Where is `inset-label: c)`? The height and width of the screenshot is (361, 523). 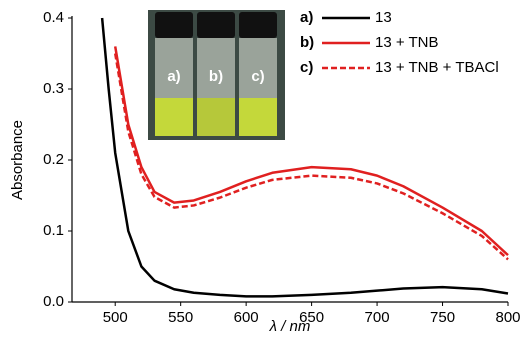
inset-label: c) is located at coordinates (257, 76).